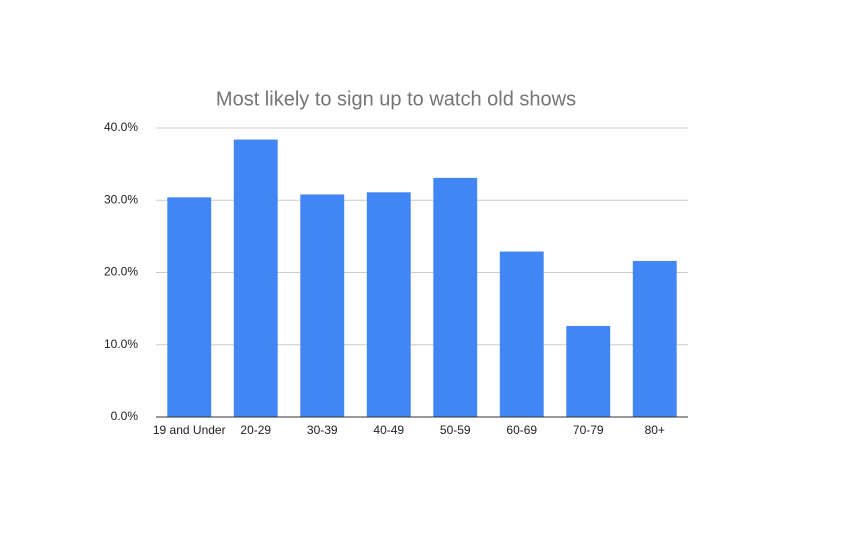 This screenshot has width=866, height=542. I want to click on y-tick-label: 20.0%, so click(121, 272).